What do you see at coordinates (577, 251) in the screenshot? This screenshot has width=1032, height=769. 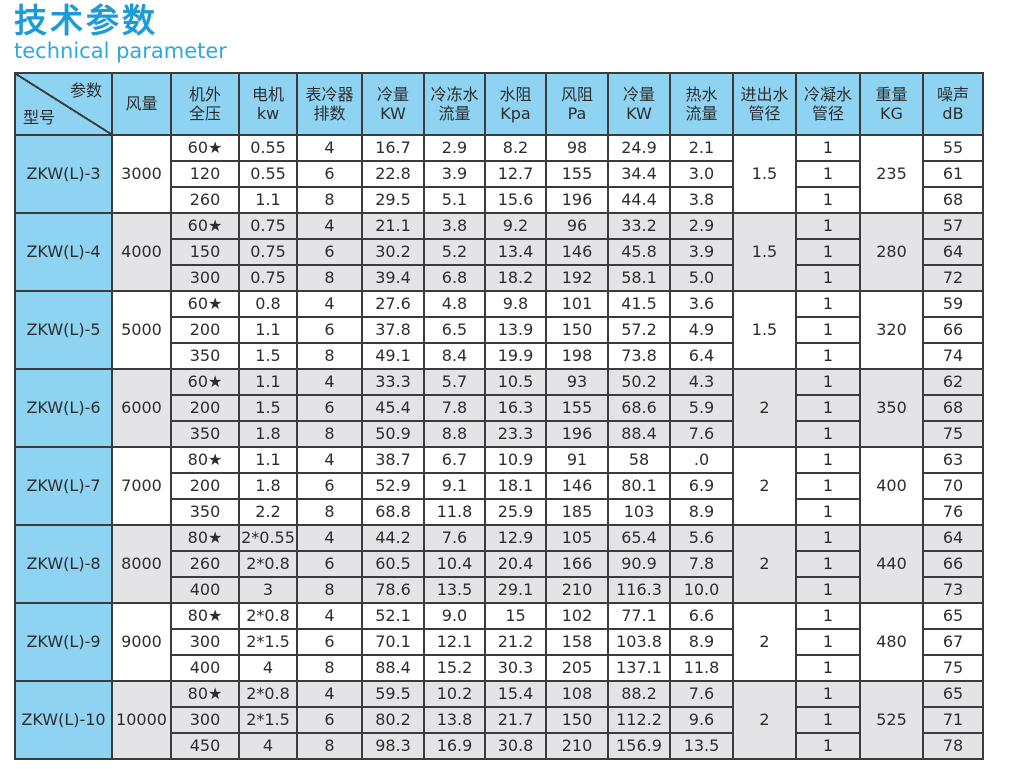 I see `air-resistance-cell: 146` at bounding box center [577, 251].